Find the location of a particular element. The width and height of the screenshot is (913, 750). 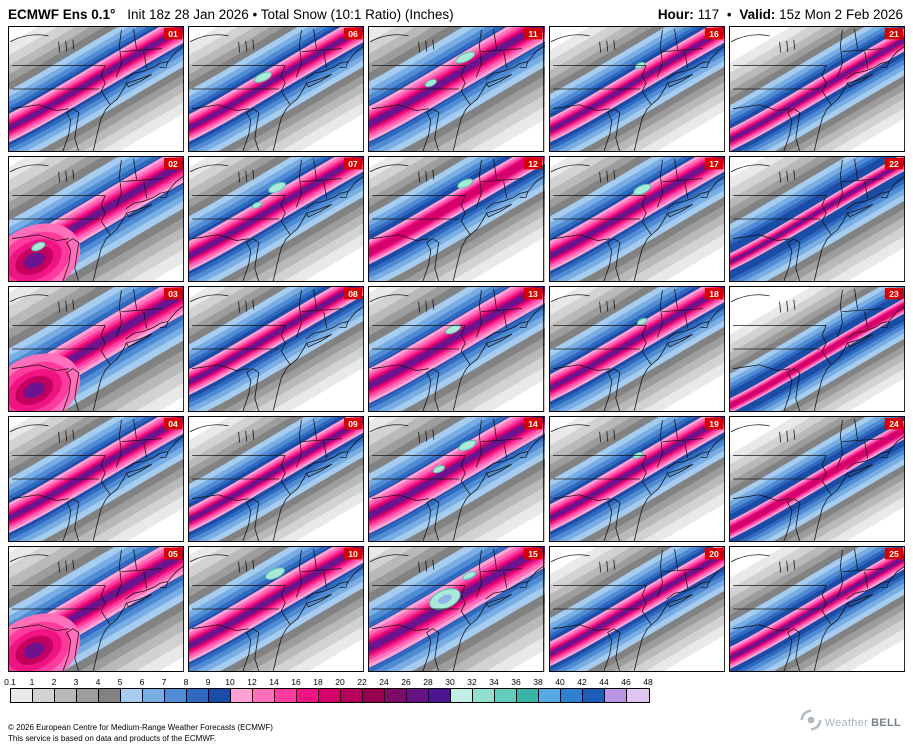

colorbar-tick: 24 is located at coordinates (384, 682).